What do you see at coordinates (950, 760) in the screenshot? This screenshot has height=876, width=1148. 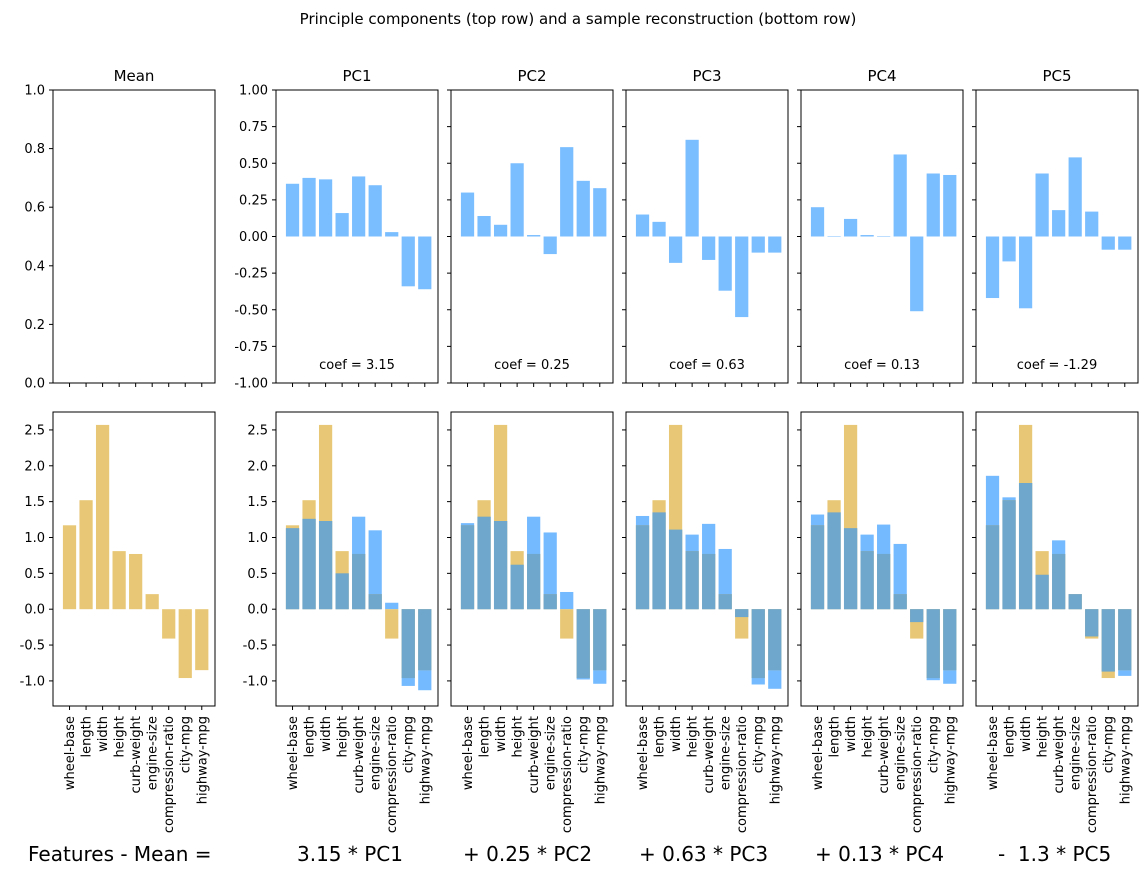 I see `recon4-xtick-label-8: highway-mpg` at bounding box center [950, 760].